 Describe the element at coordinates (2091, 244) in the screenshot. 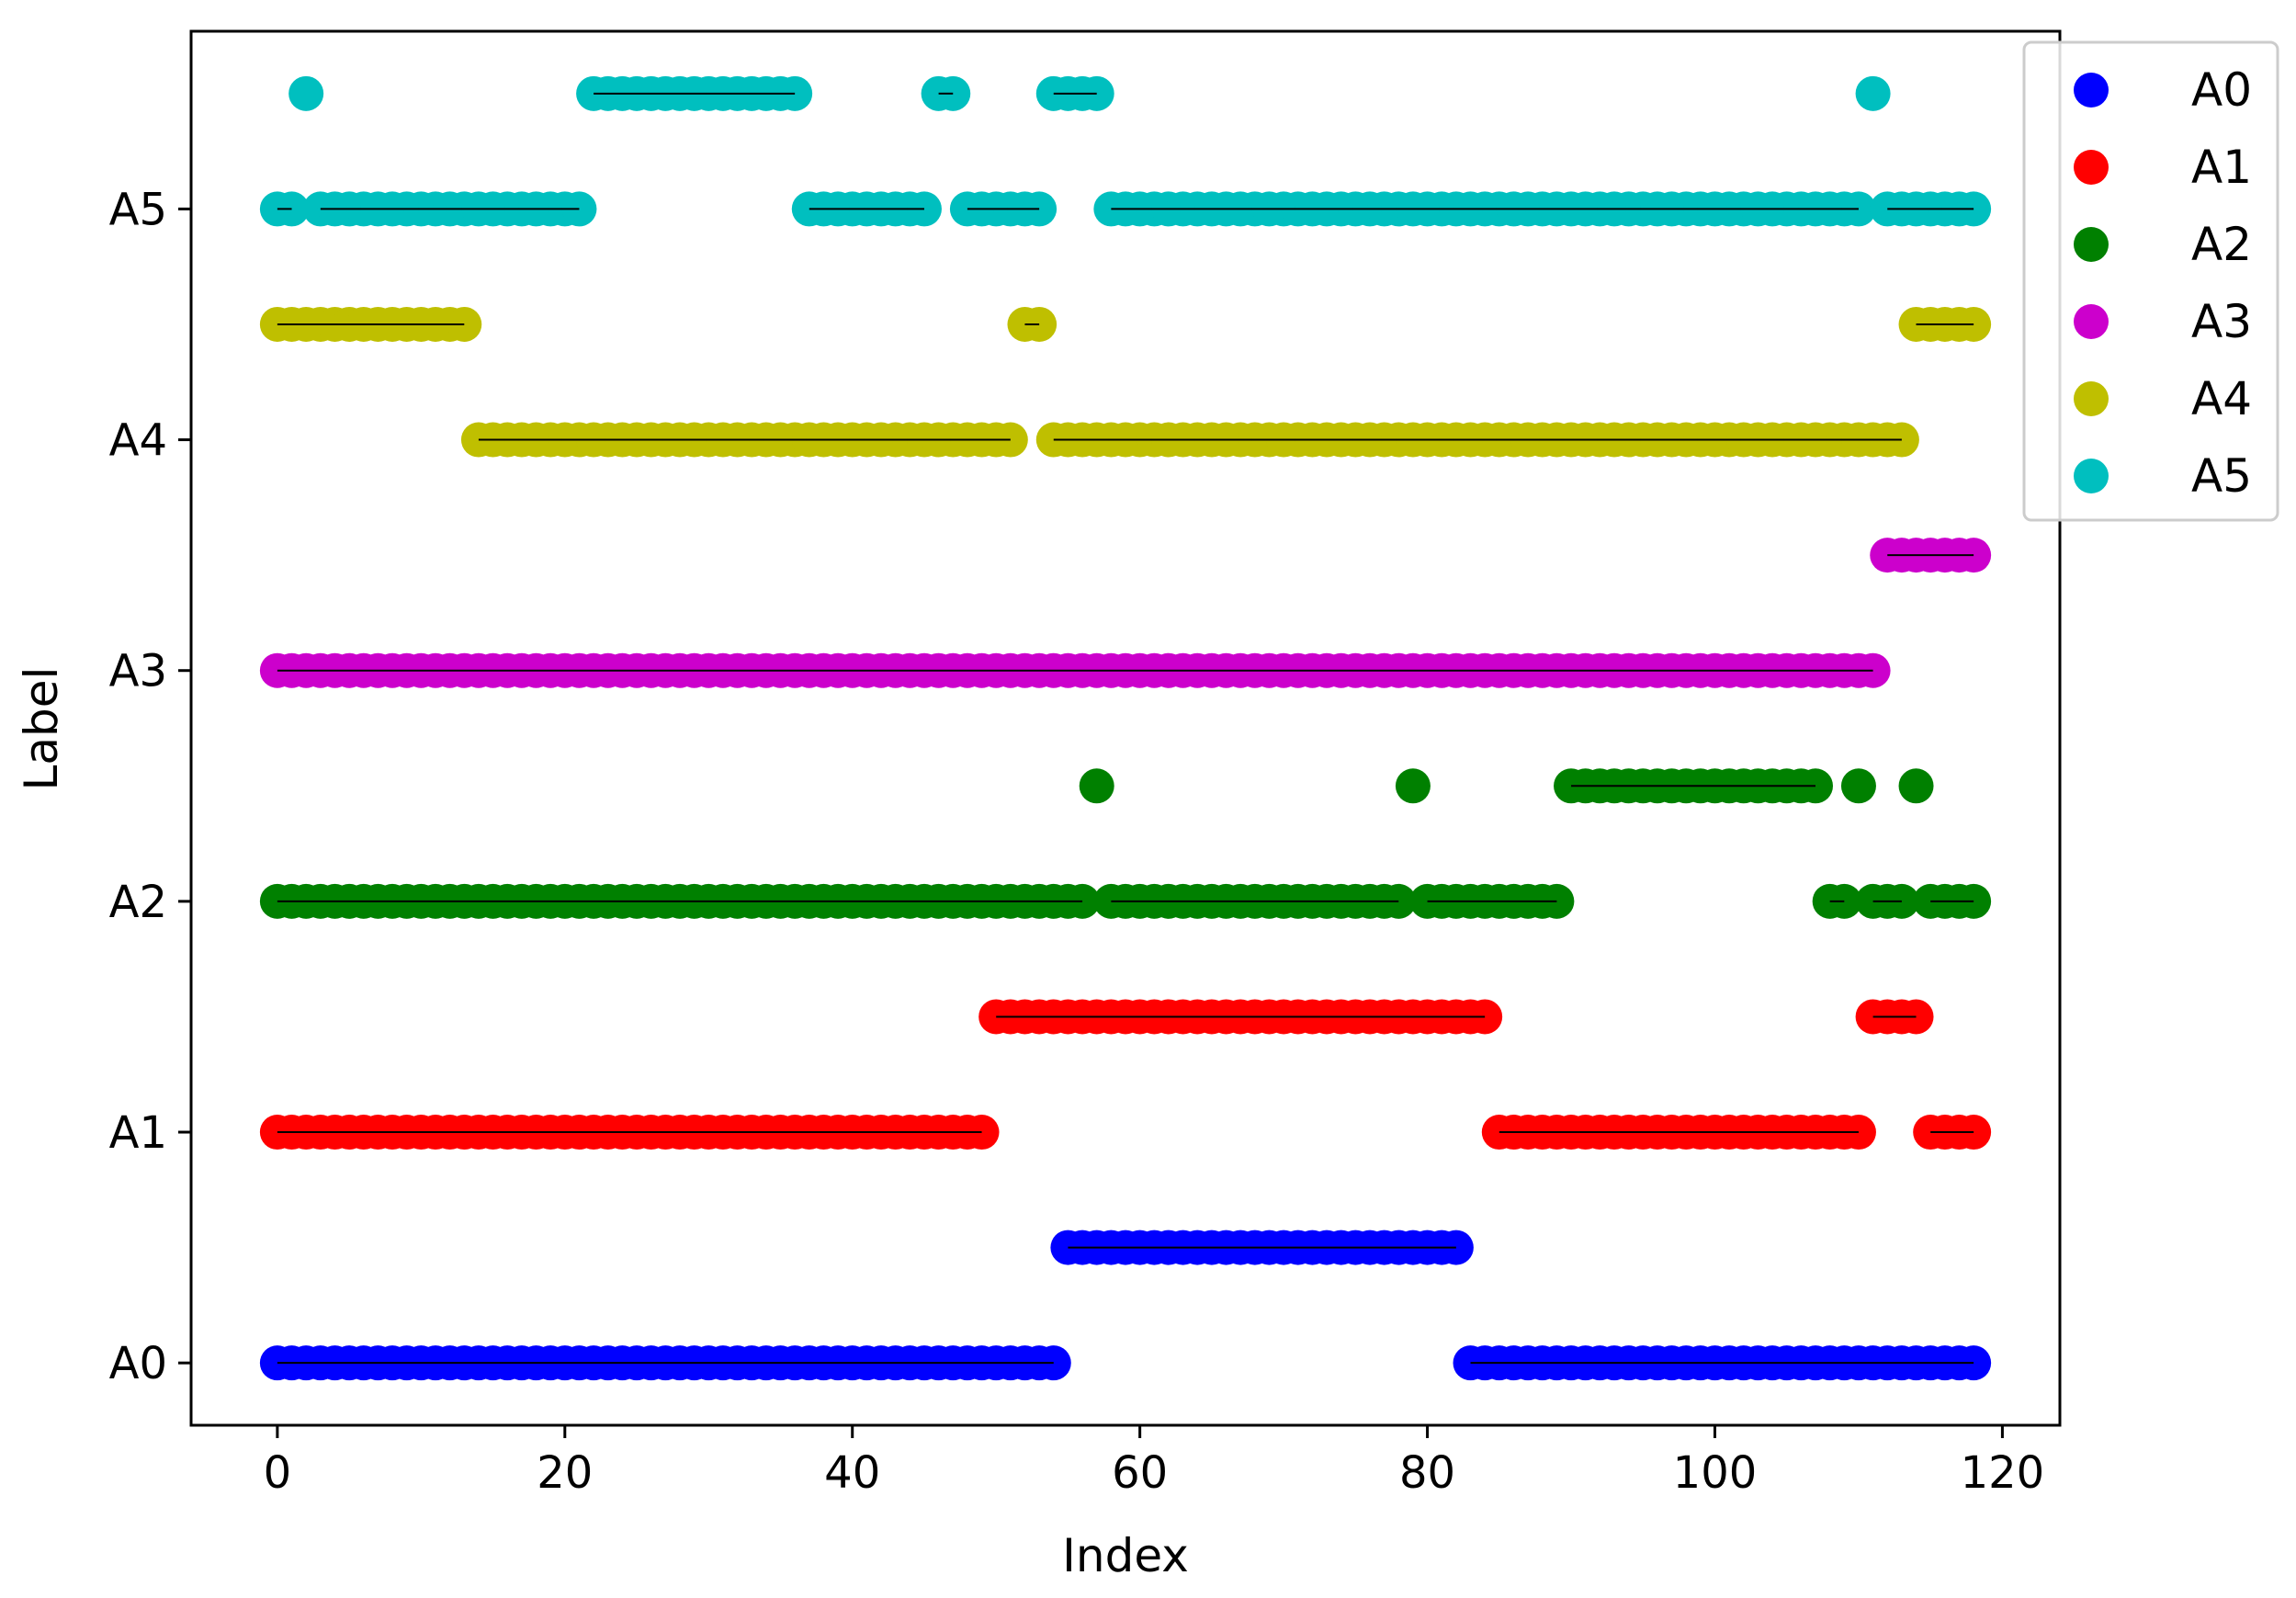

I see `legend-marker-a2` at that location.